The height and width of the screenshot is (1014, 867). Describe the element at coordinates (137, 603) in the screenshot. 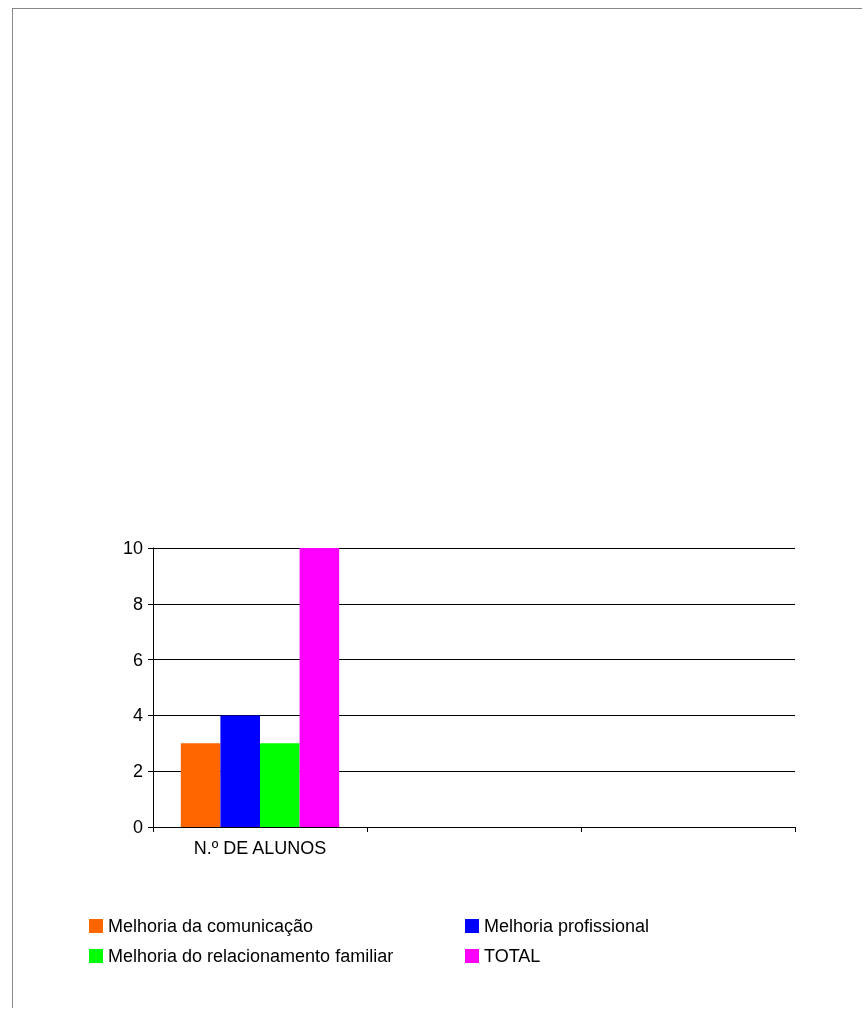

I see `y-tick-label: 8` at that location.